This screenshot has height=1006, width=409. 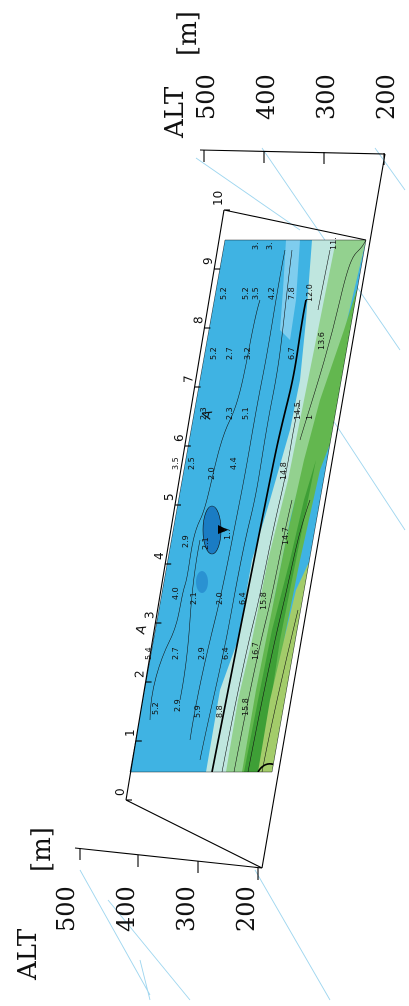 I want to click on distance-tick-label: 7, so click(x=189, y=379).